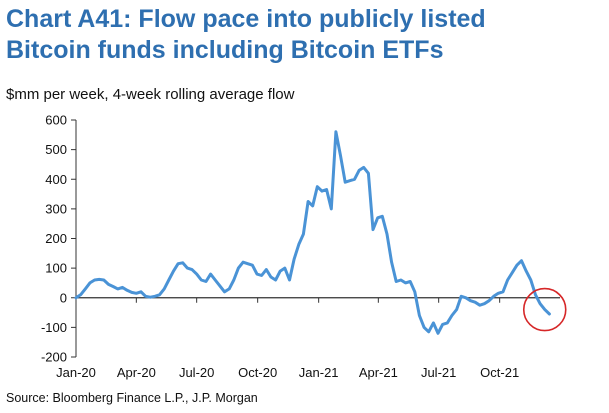 The image size is (609, 413). I want to click on y-tick-label: -100, so click(54, 327).